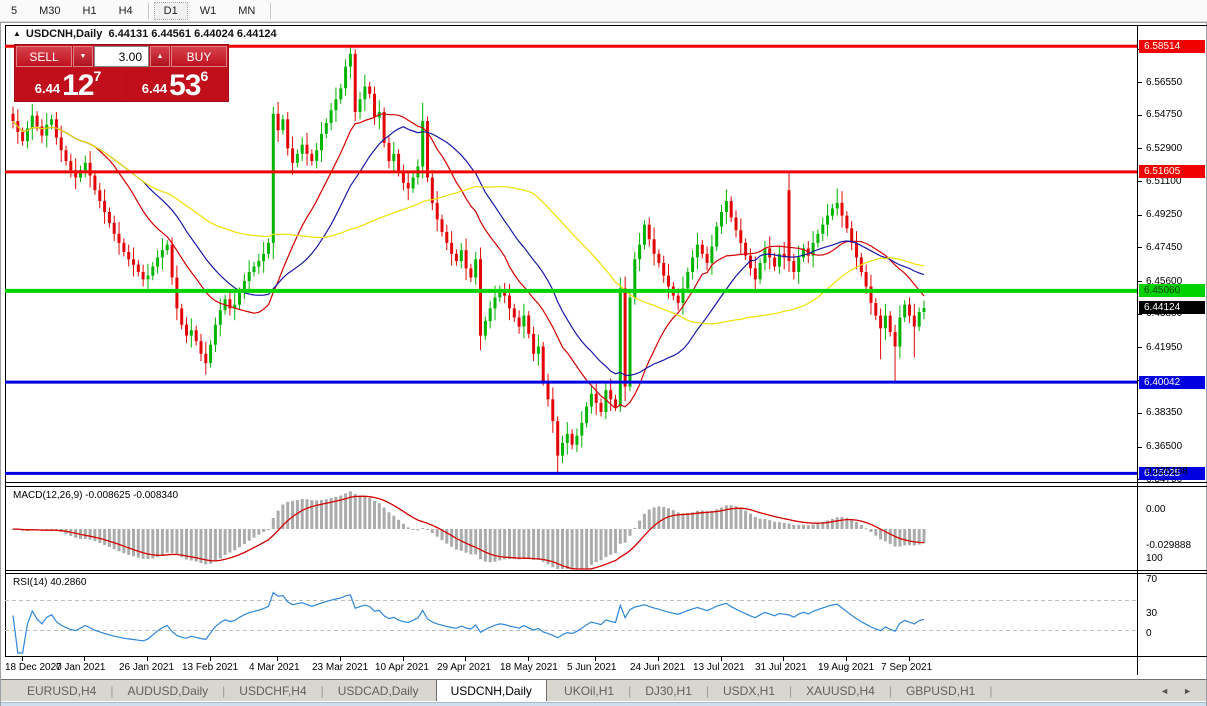 This screenshot has height=706, width=1207. Describe the element at coordinates (62, 690) in the screenshot. I see `chart-tab-eurusd: EURUSD,H4` at that location.